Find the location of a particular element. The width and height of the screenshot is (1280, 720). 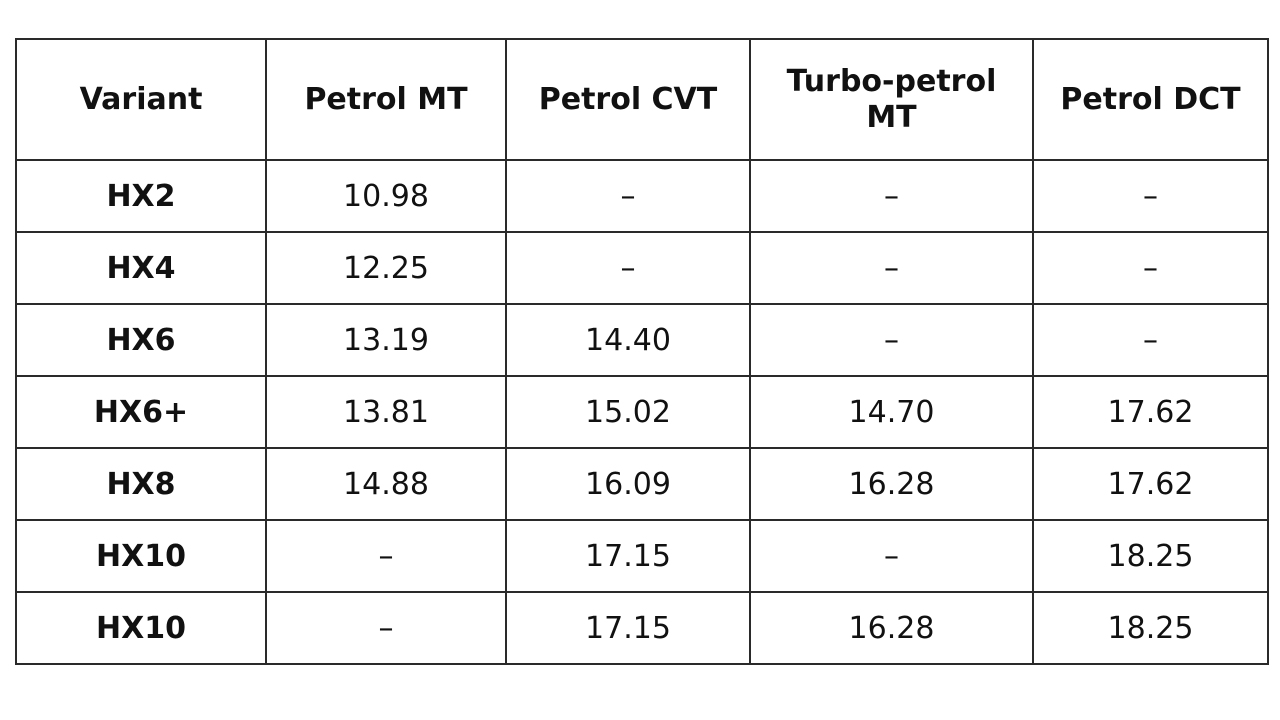

header-cell: Petrol DCT is located at coordinates (1150, 99).